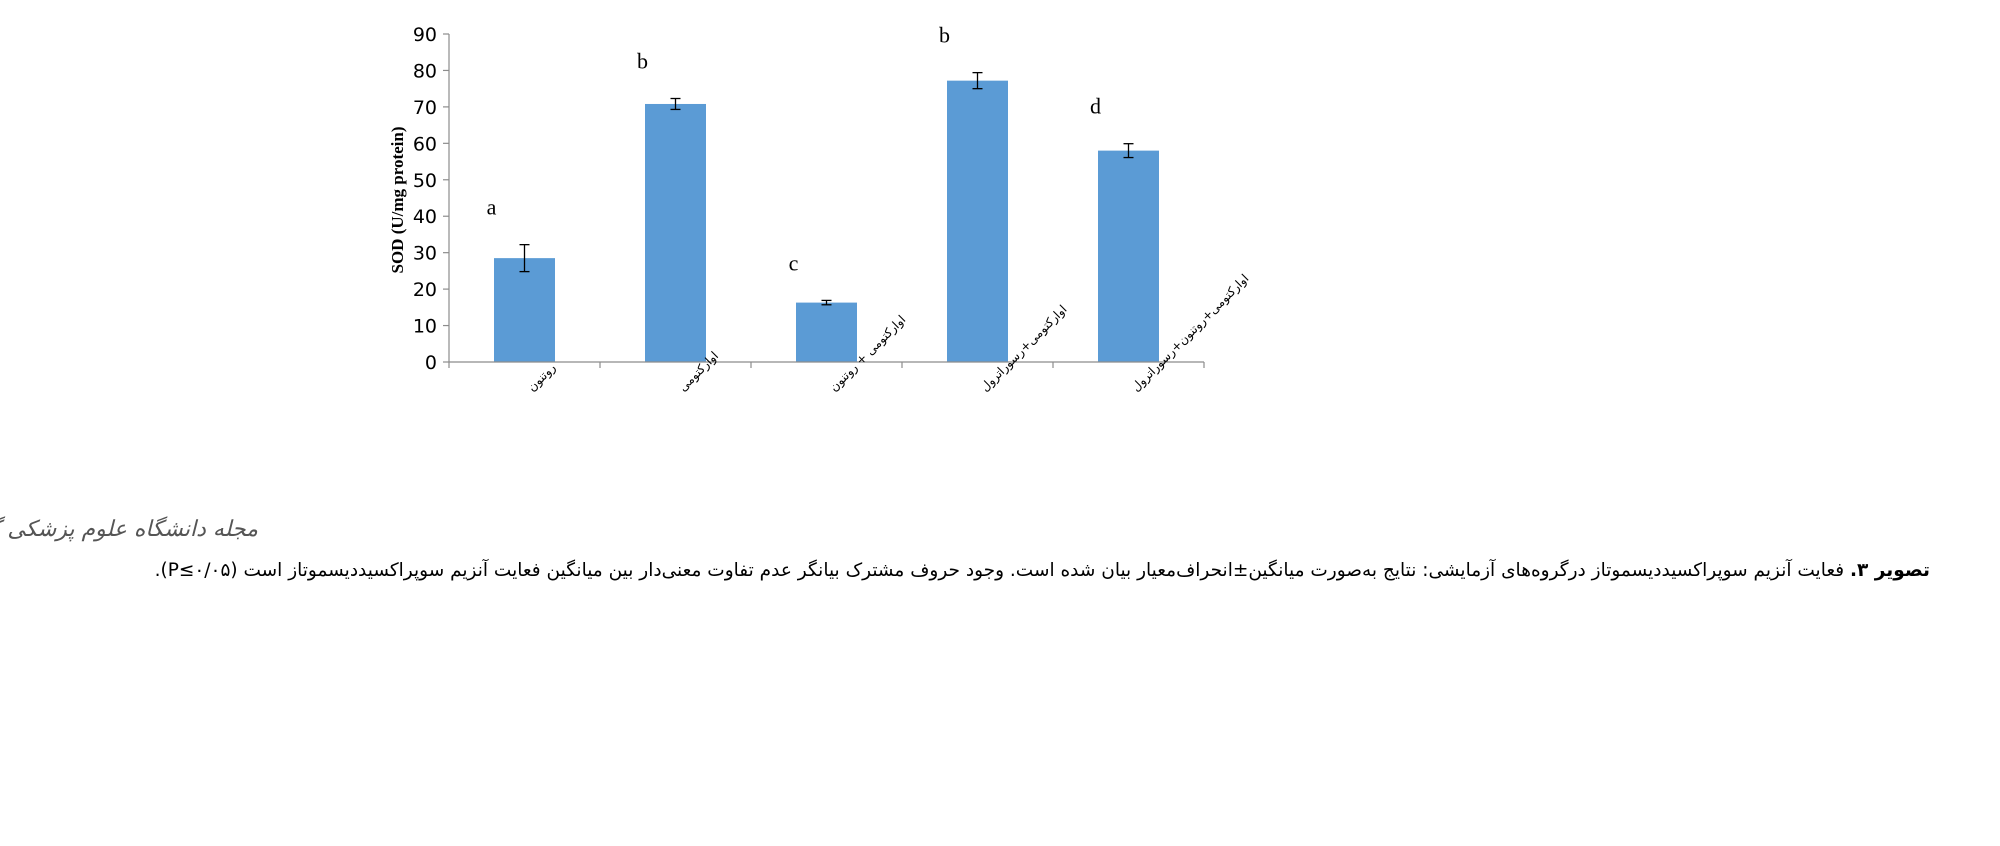 Image resolution: width=2000 pixels, height=846 pixels. Describe the element at coordinates (425, 290) in the screenshot. I see `y-tick-label: 20` at that location.